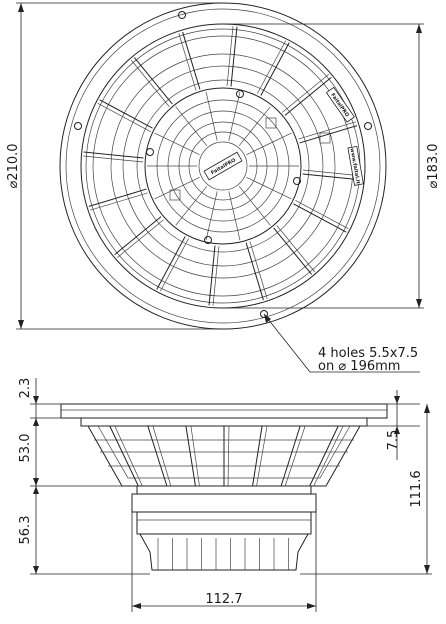  I want to click on magnet-cooling-fins, so click(223, 166).